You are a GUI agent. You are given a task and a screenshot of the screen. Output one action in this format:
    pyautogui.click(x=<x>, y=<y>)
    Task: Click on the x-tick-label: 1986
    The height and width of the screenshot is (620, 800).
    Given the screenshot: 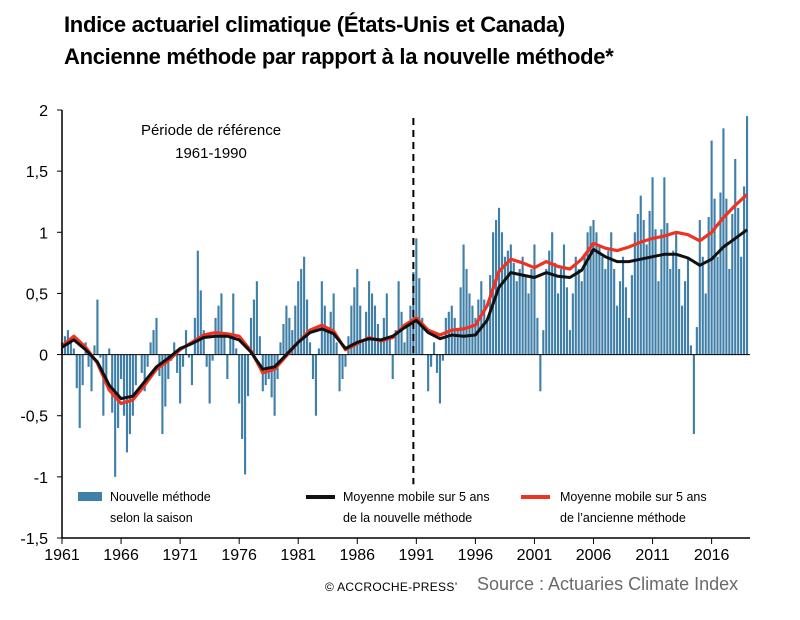 What is the action you would take?
    pyautogui.click(x=357, y=555)
    